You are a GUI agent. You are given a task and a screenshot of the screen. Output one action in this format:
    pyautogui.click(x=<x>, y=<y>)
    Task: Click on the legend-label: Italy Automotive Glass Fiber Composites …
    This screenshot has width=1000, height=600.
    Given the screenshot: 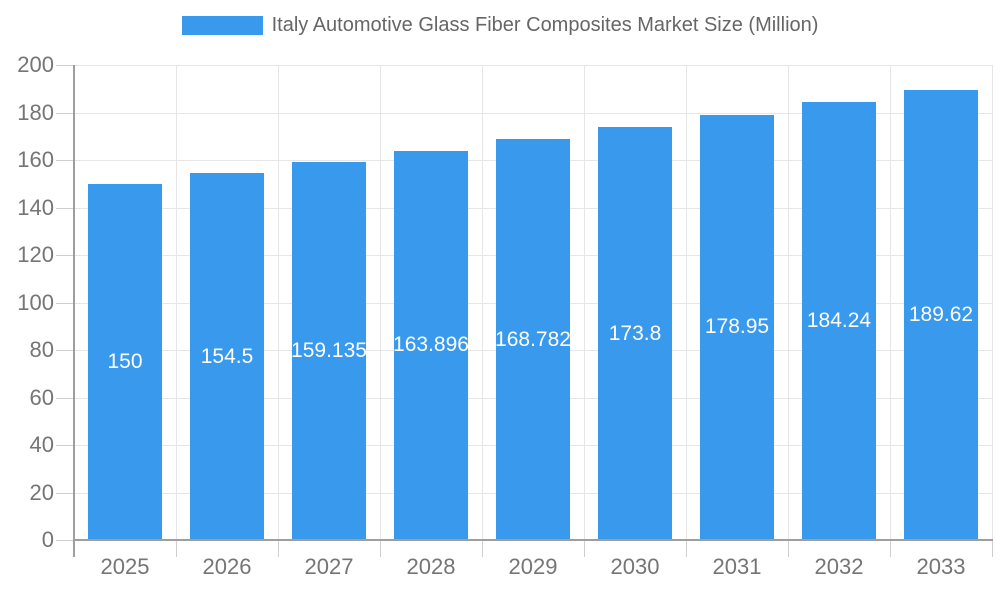 What is the action you would take?
    pyautogui.click(x=545, y=25)
    